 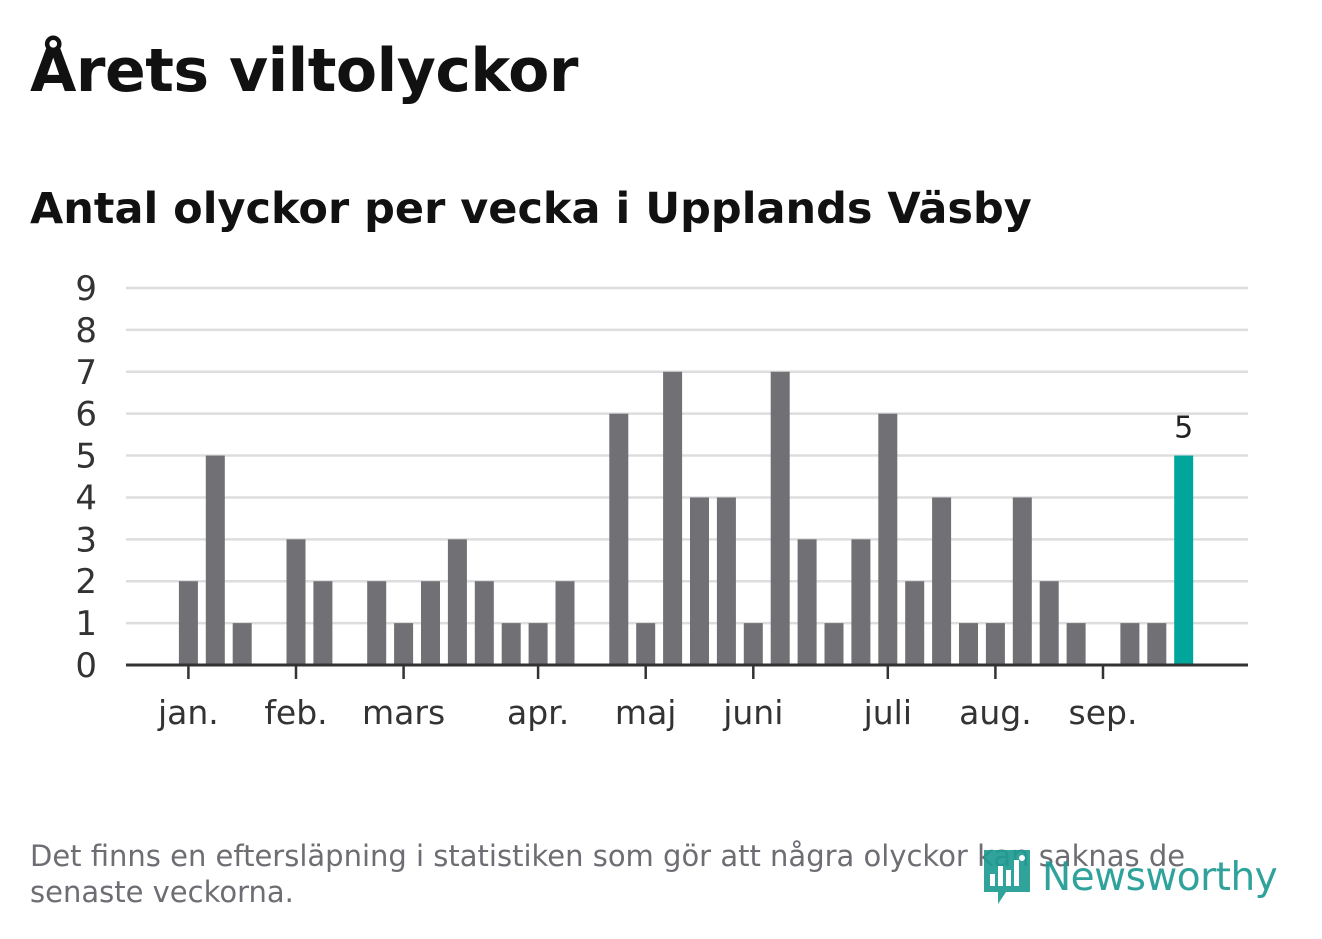 I want to click on x-tick-label: feb., so click(x=295, y=712).